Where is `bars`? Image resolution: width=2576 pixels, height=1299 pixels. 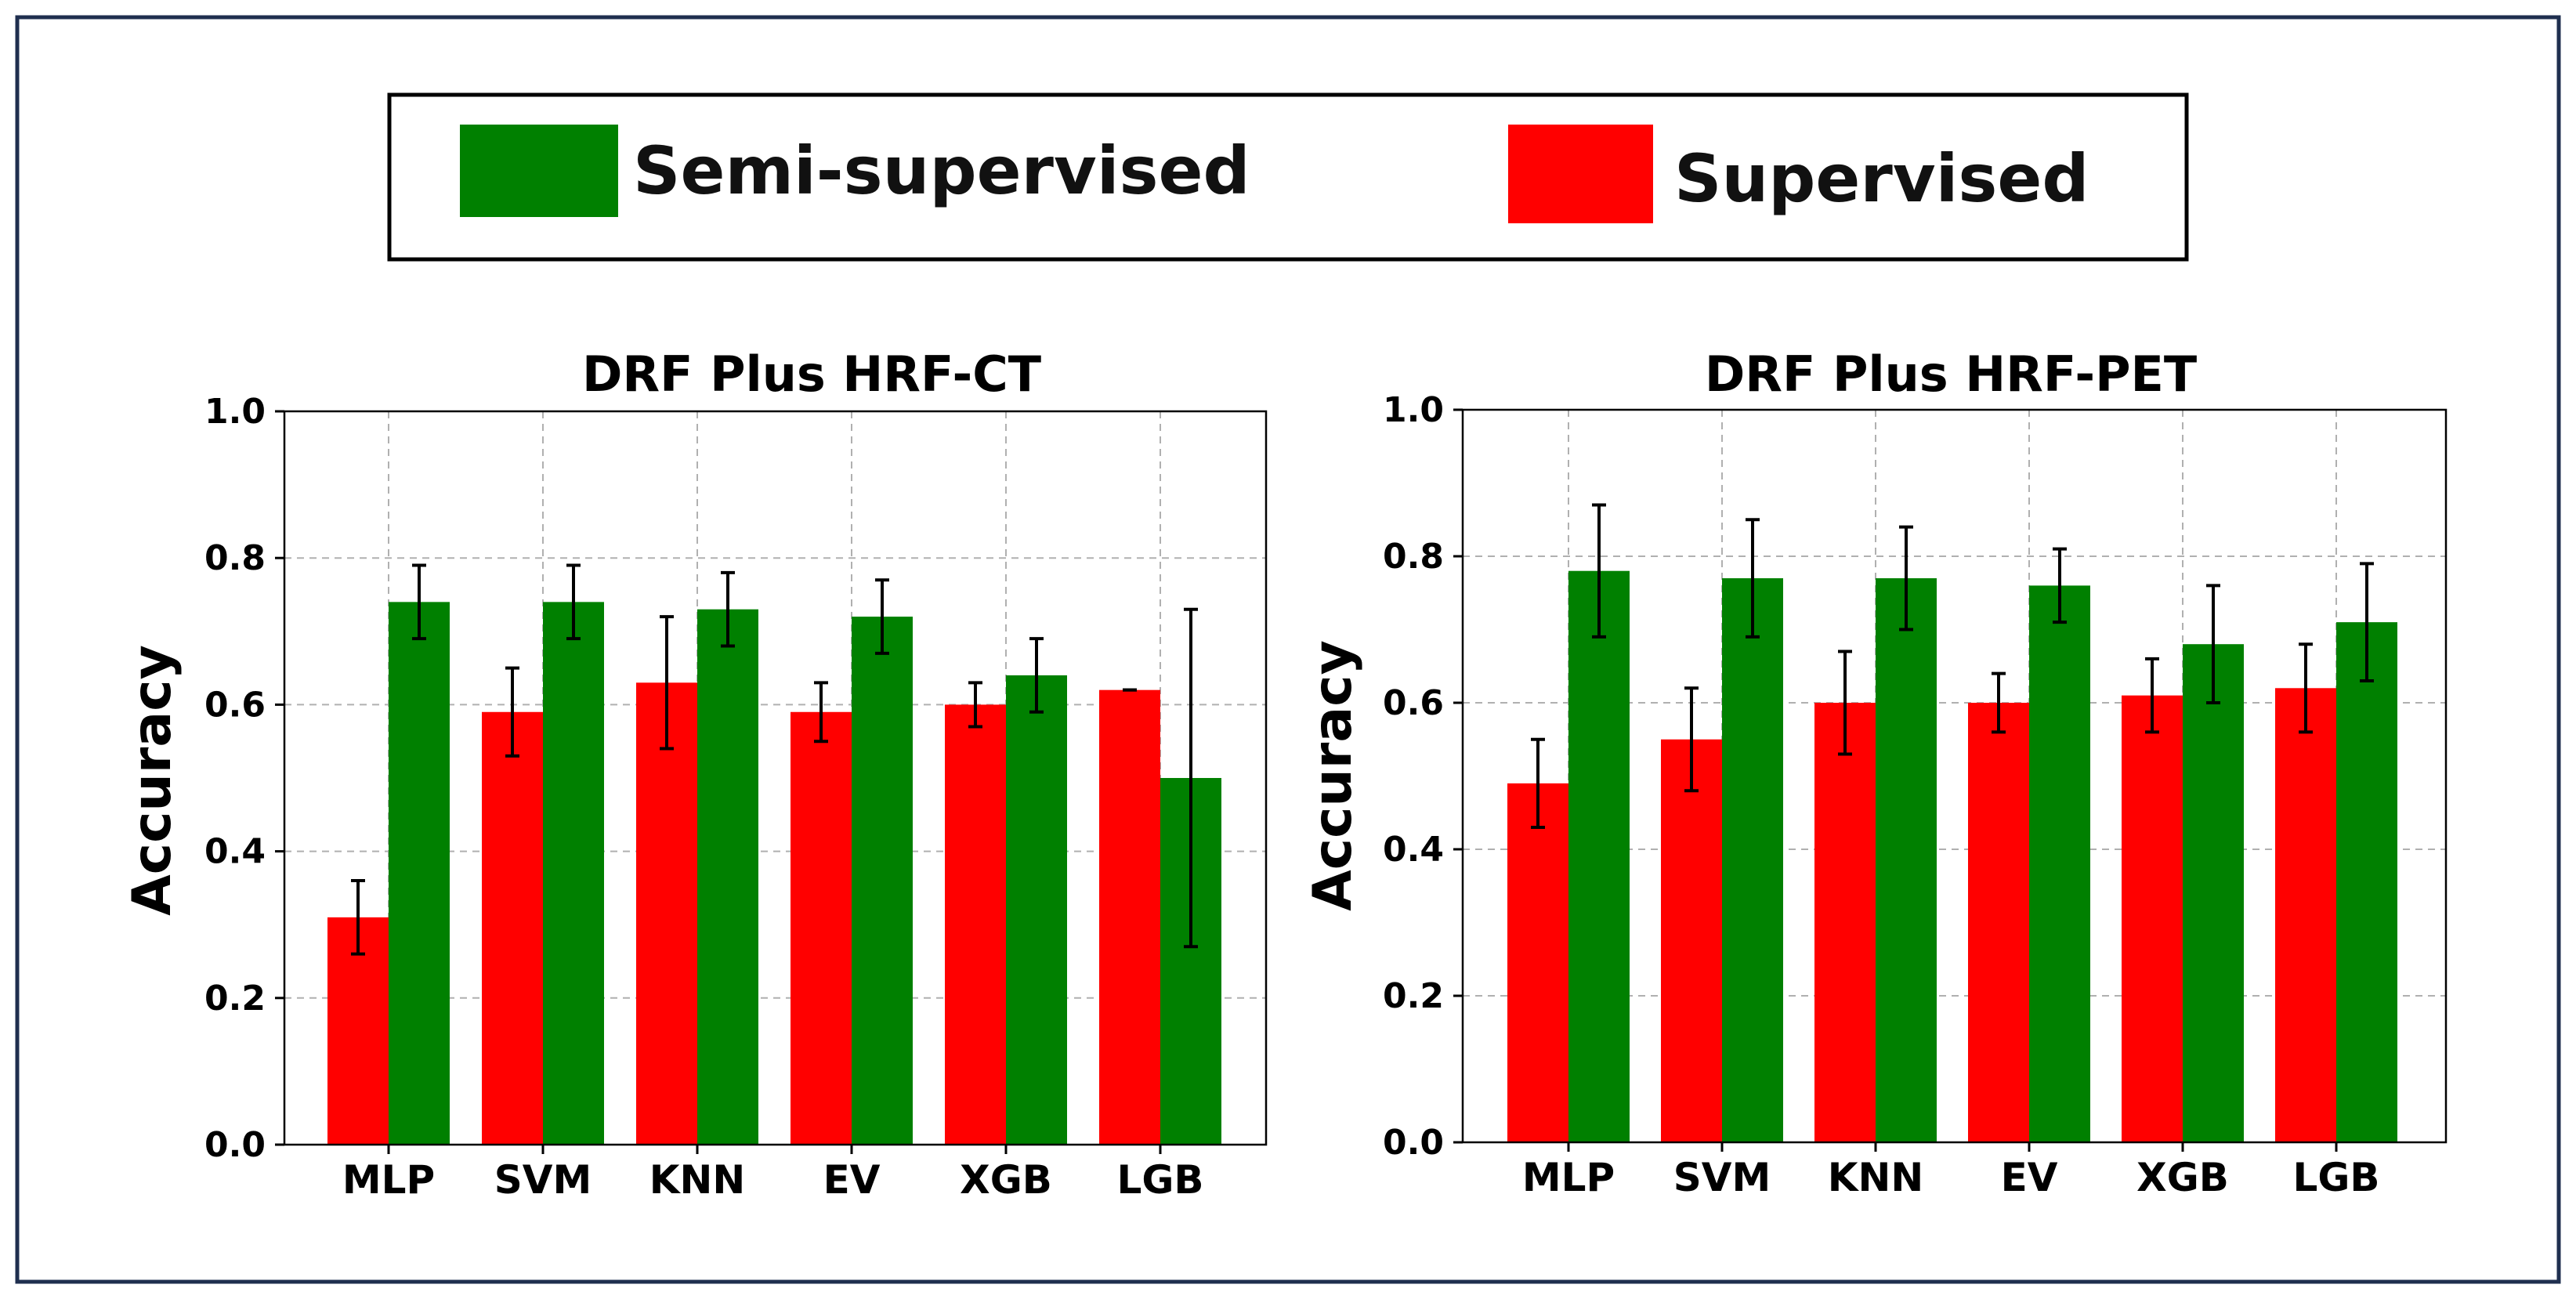 bars is located at coordinates (774, 873).